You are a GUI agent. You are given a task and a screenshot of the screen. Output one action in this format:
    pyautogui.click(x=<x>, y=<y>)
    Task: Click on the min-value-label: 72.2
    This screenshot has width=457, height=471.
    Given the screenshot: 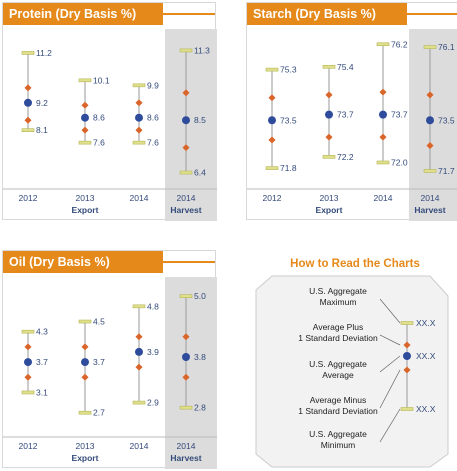 What is the action you would take?
    pyautogui.click(x=345, y=157)
    